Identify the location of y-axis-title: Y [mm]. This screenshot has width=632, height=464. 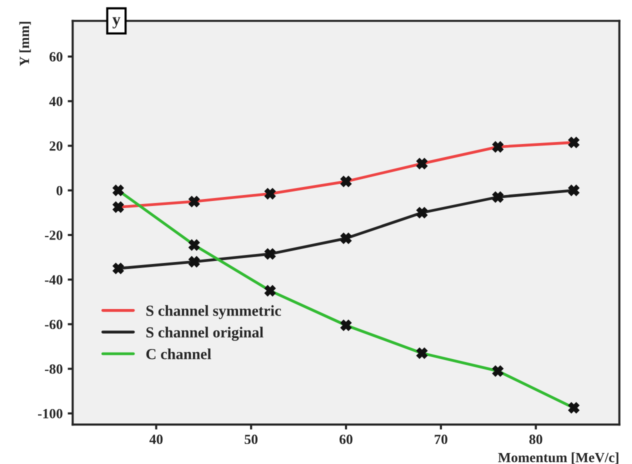
(25, 44).